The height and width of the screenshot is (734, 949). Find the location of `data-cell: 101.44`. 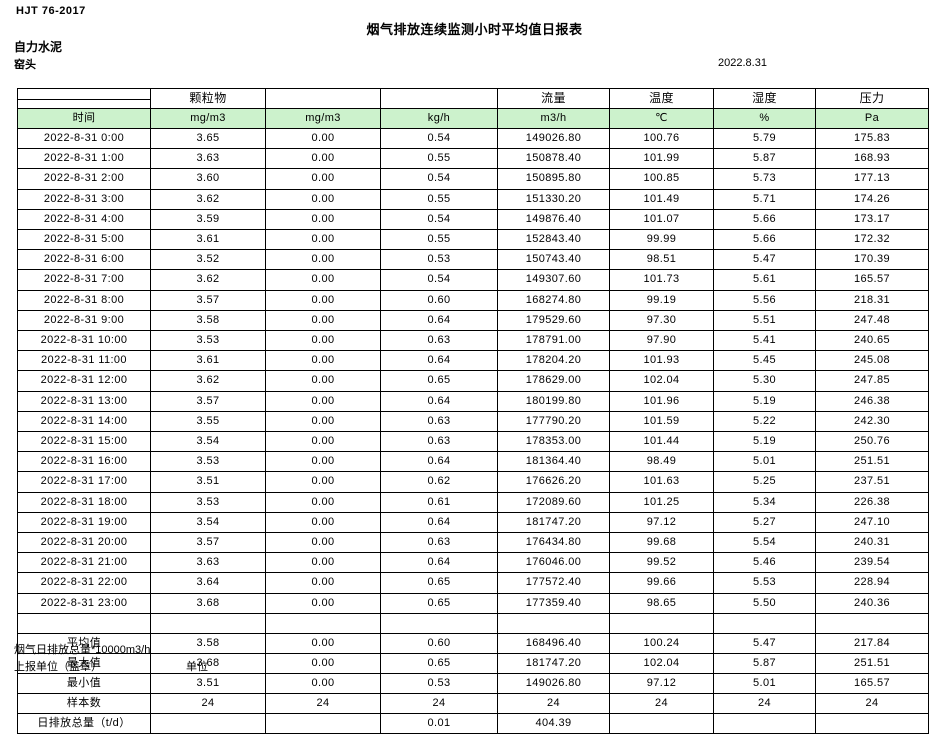

data-cell: 101.44 is located at coordinates (661, 442).